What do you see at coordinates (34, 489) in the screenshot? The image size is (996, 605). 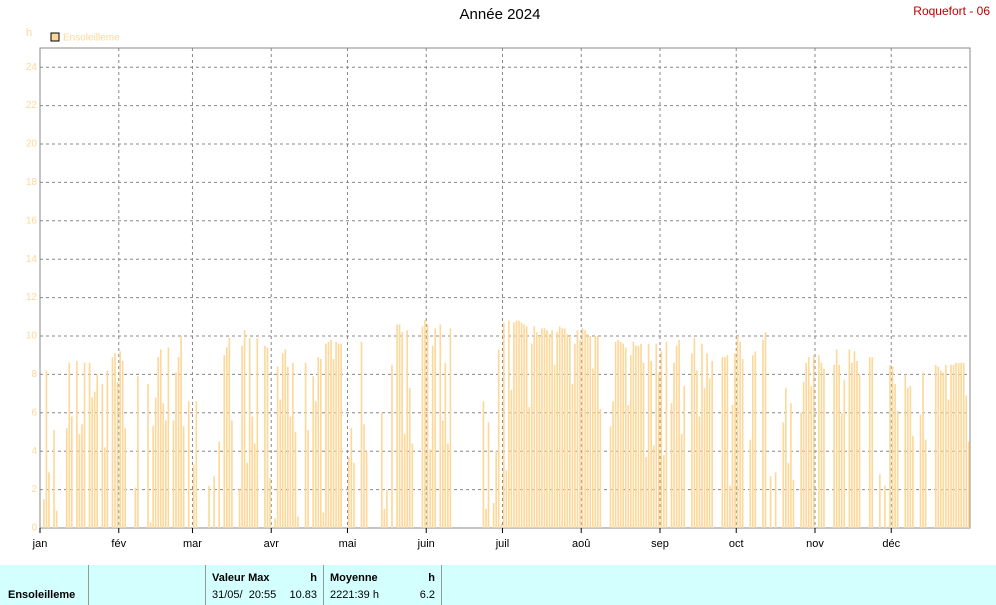 I see `y-tick-label: 2` at bounding box center [34, 489].